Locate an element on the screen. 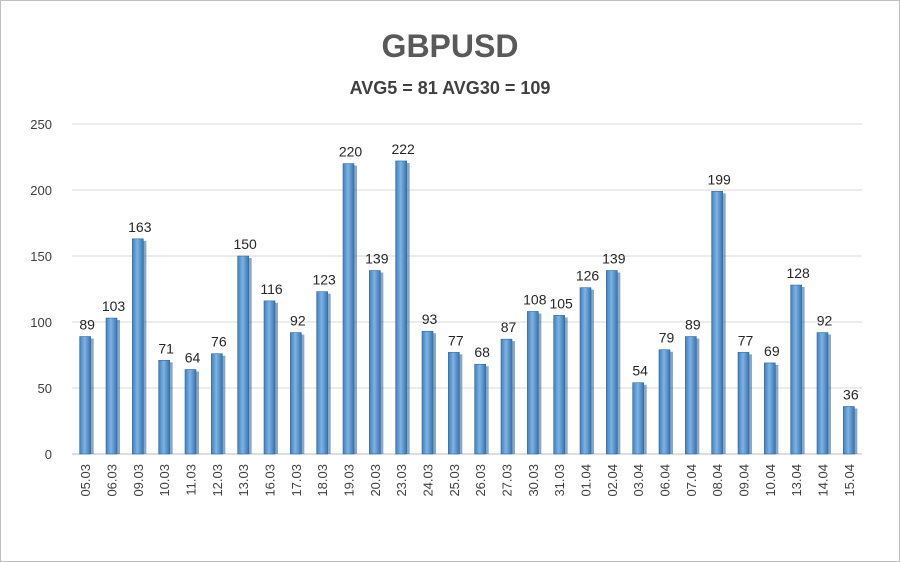 The height and width of the screenshot is (562, 900). x-tick-label: 12.03 is located at coordinates (217, 480).